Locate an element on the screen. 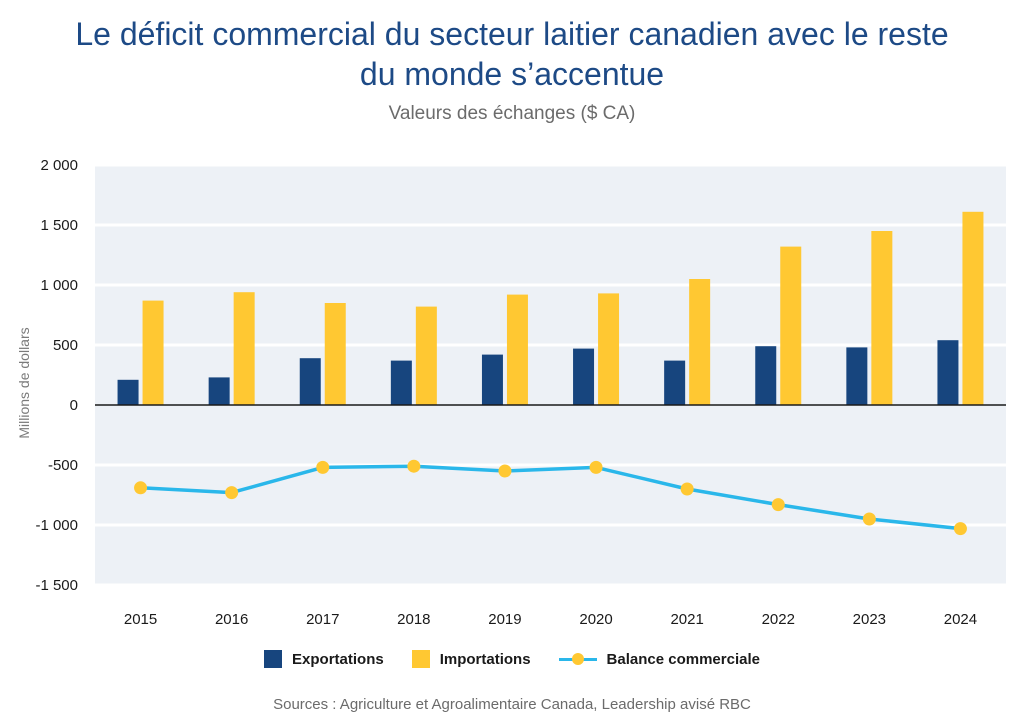 The image size is (1024, 718). x-axis-ticks: 2015 2016 2017 2018 2019 2020 2021 2022 2023 2024 is located at coordinates (550, 619).